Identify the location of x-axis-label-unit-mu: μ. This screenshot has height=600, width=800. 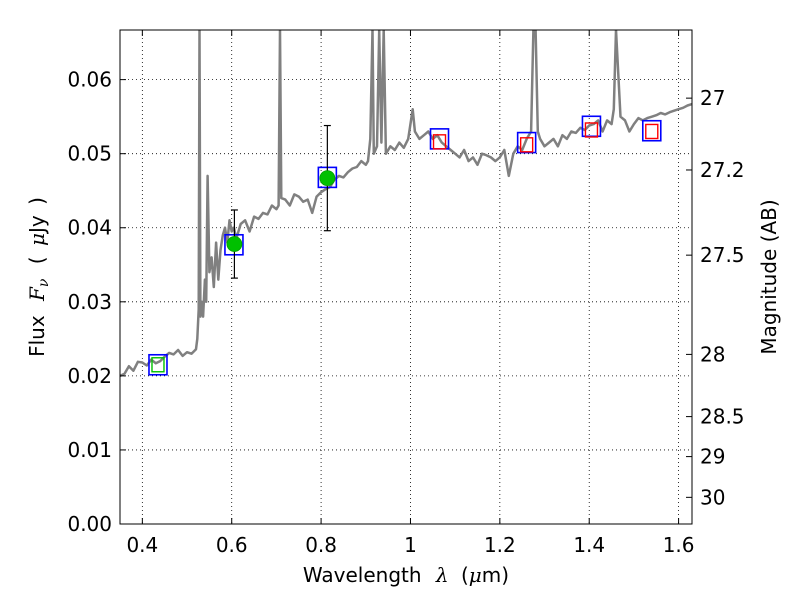
(475, 575).